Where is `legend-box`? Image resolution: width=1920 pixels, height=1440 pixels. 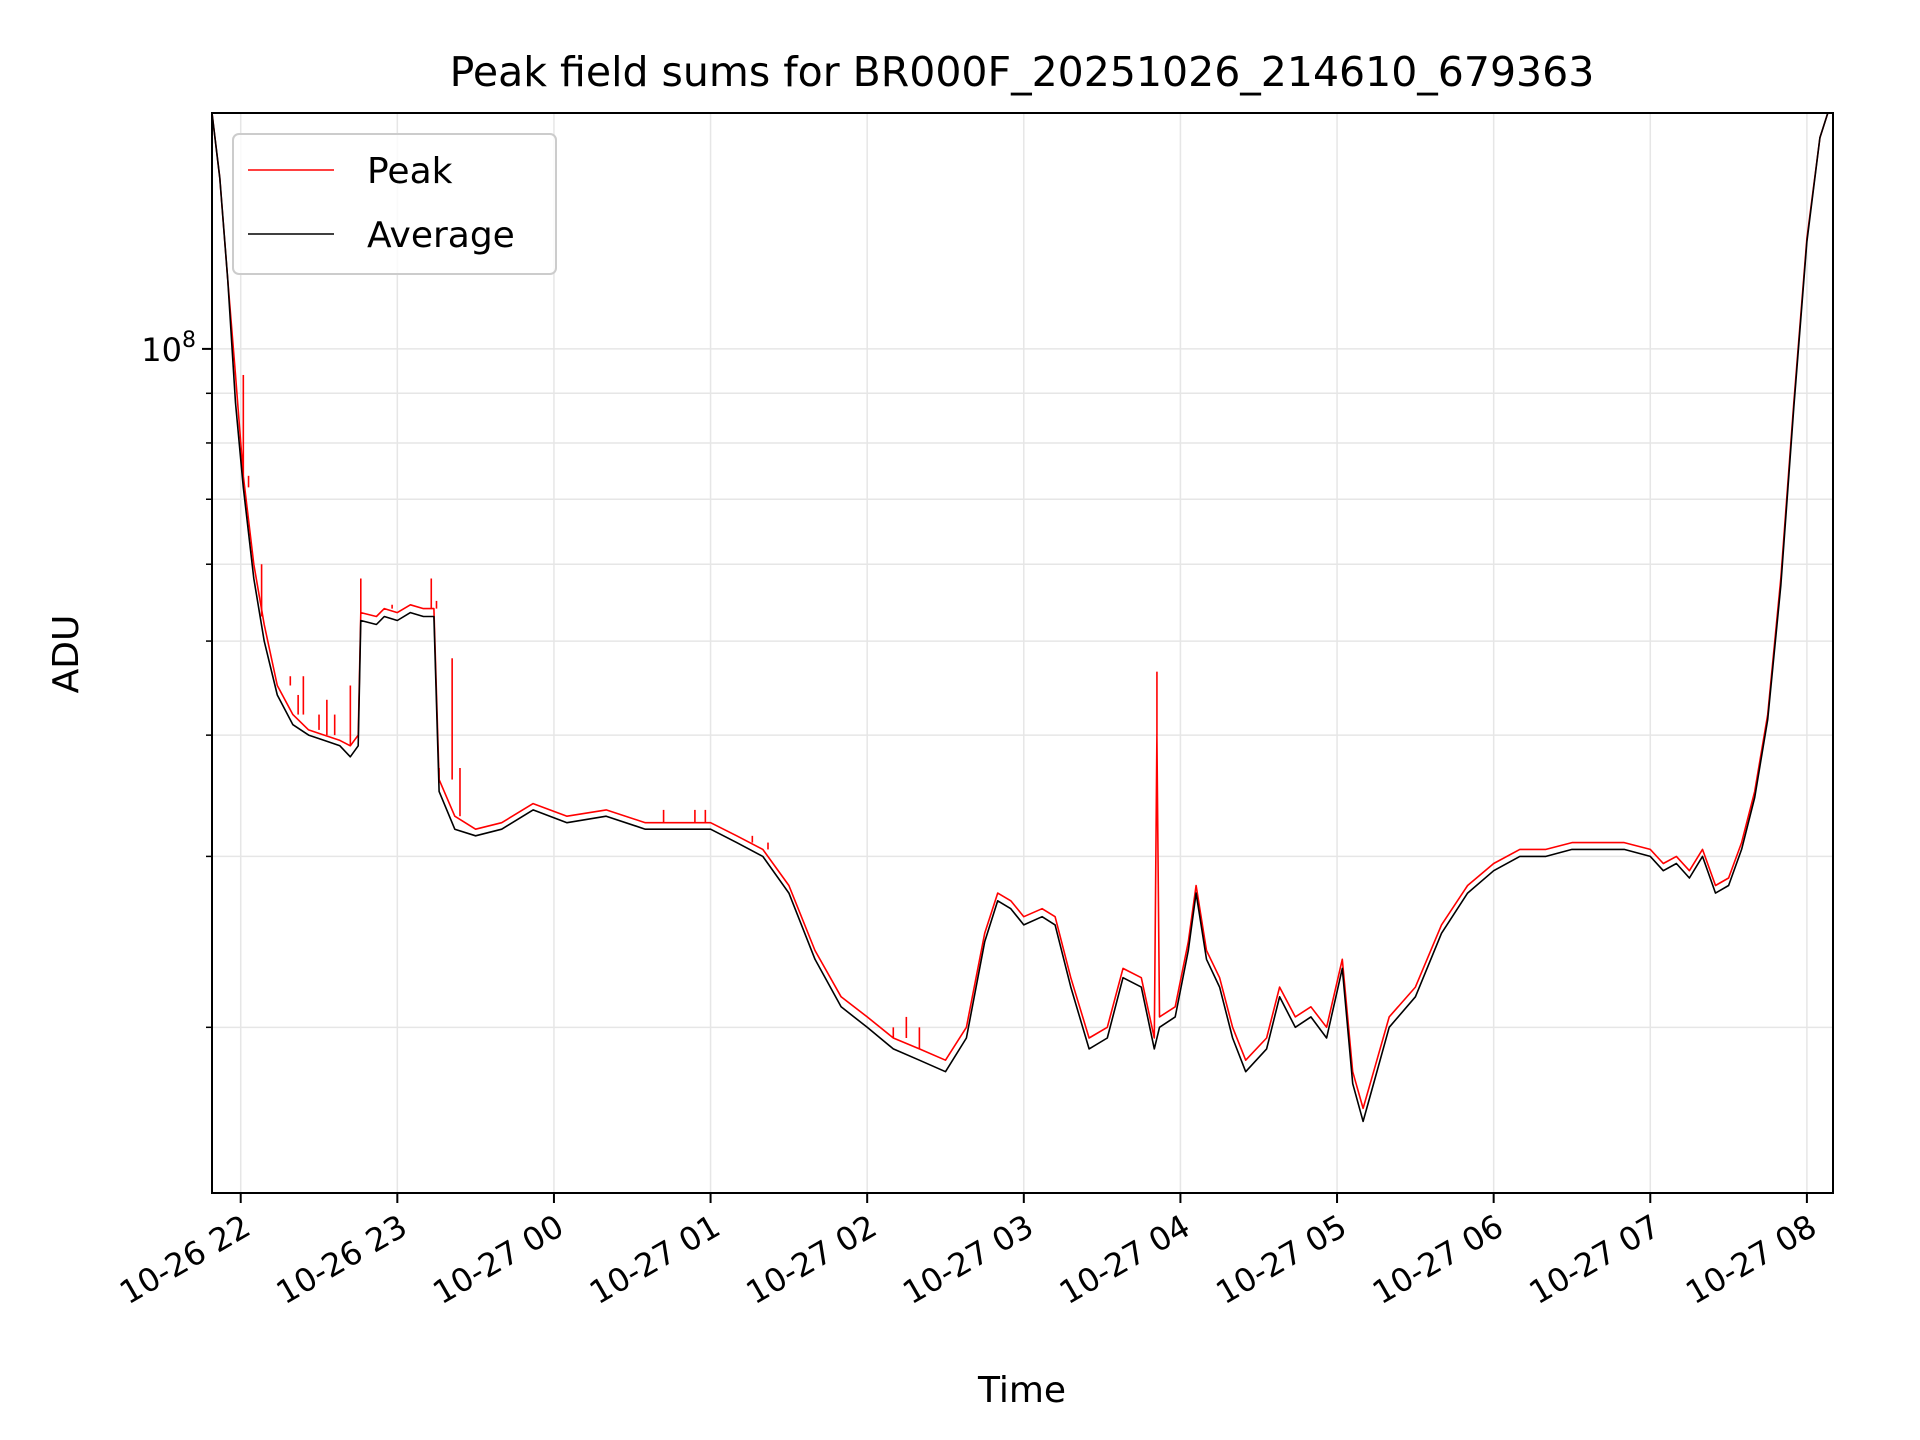 legend-box is located at coordinates (394, 204).